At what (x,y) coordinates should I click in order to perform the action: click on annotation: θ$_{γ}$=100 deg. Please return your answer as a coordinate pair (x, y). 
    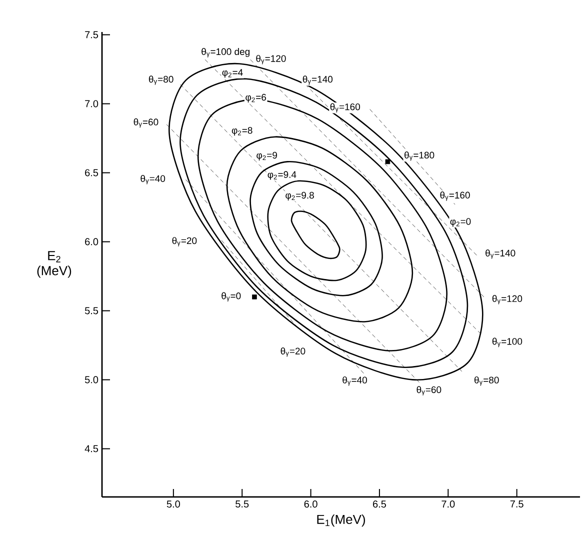
    Looking at the image, I should click on (226, 53).